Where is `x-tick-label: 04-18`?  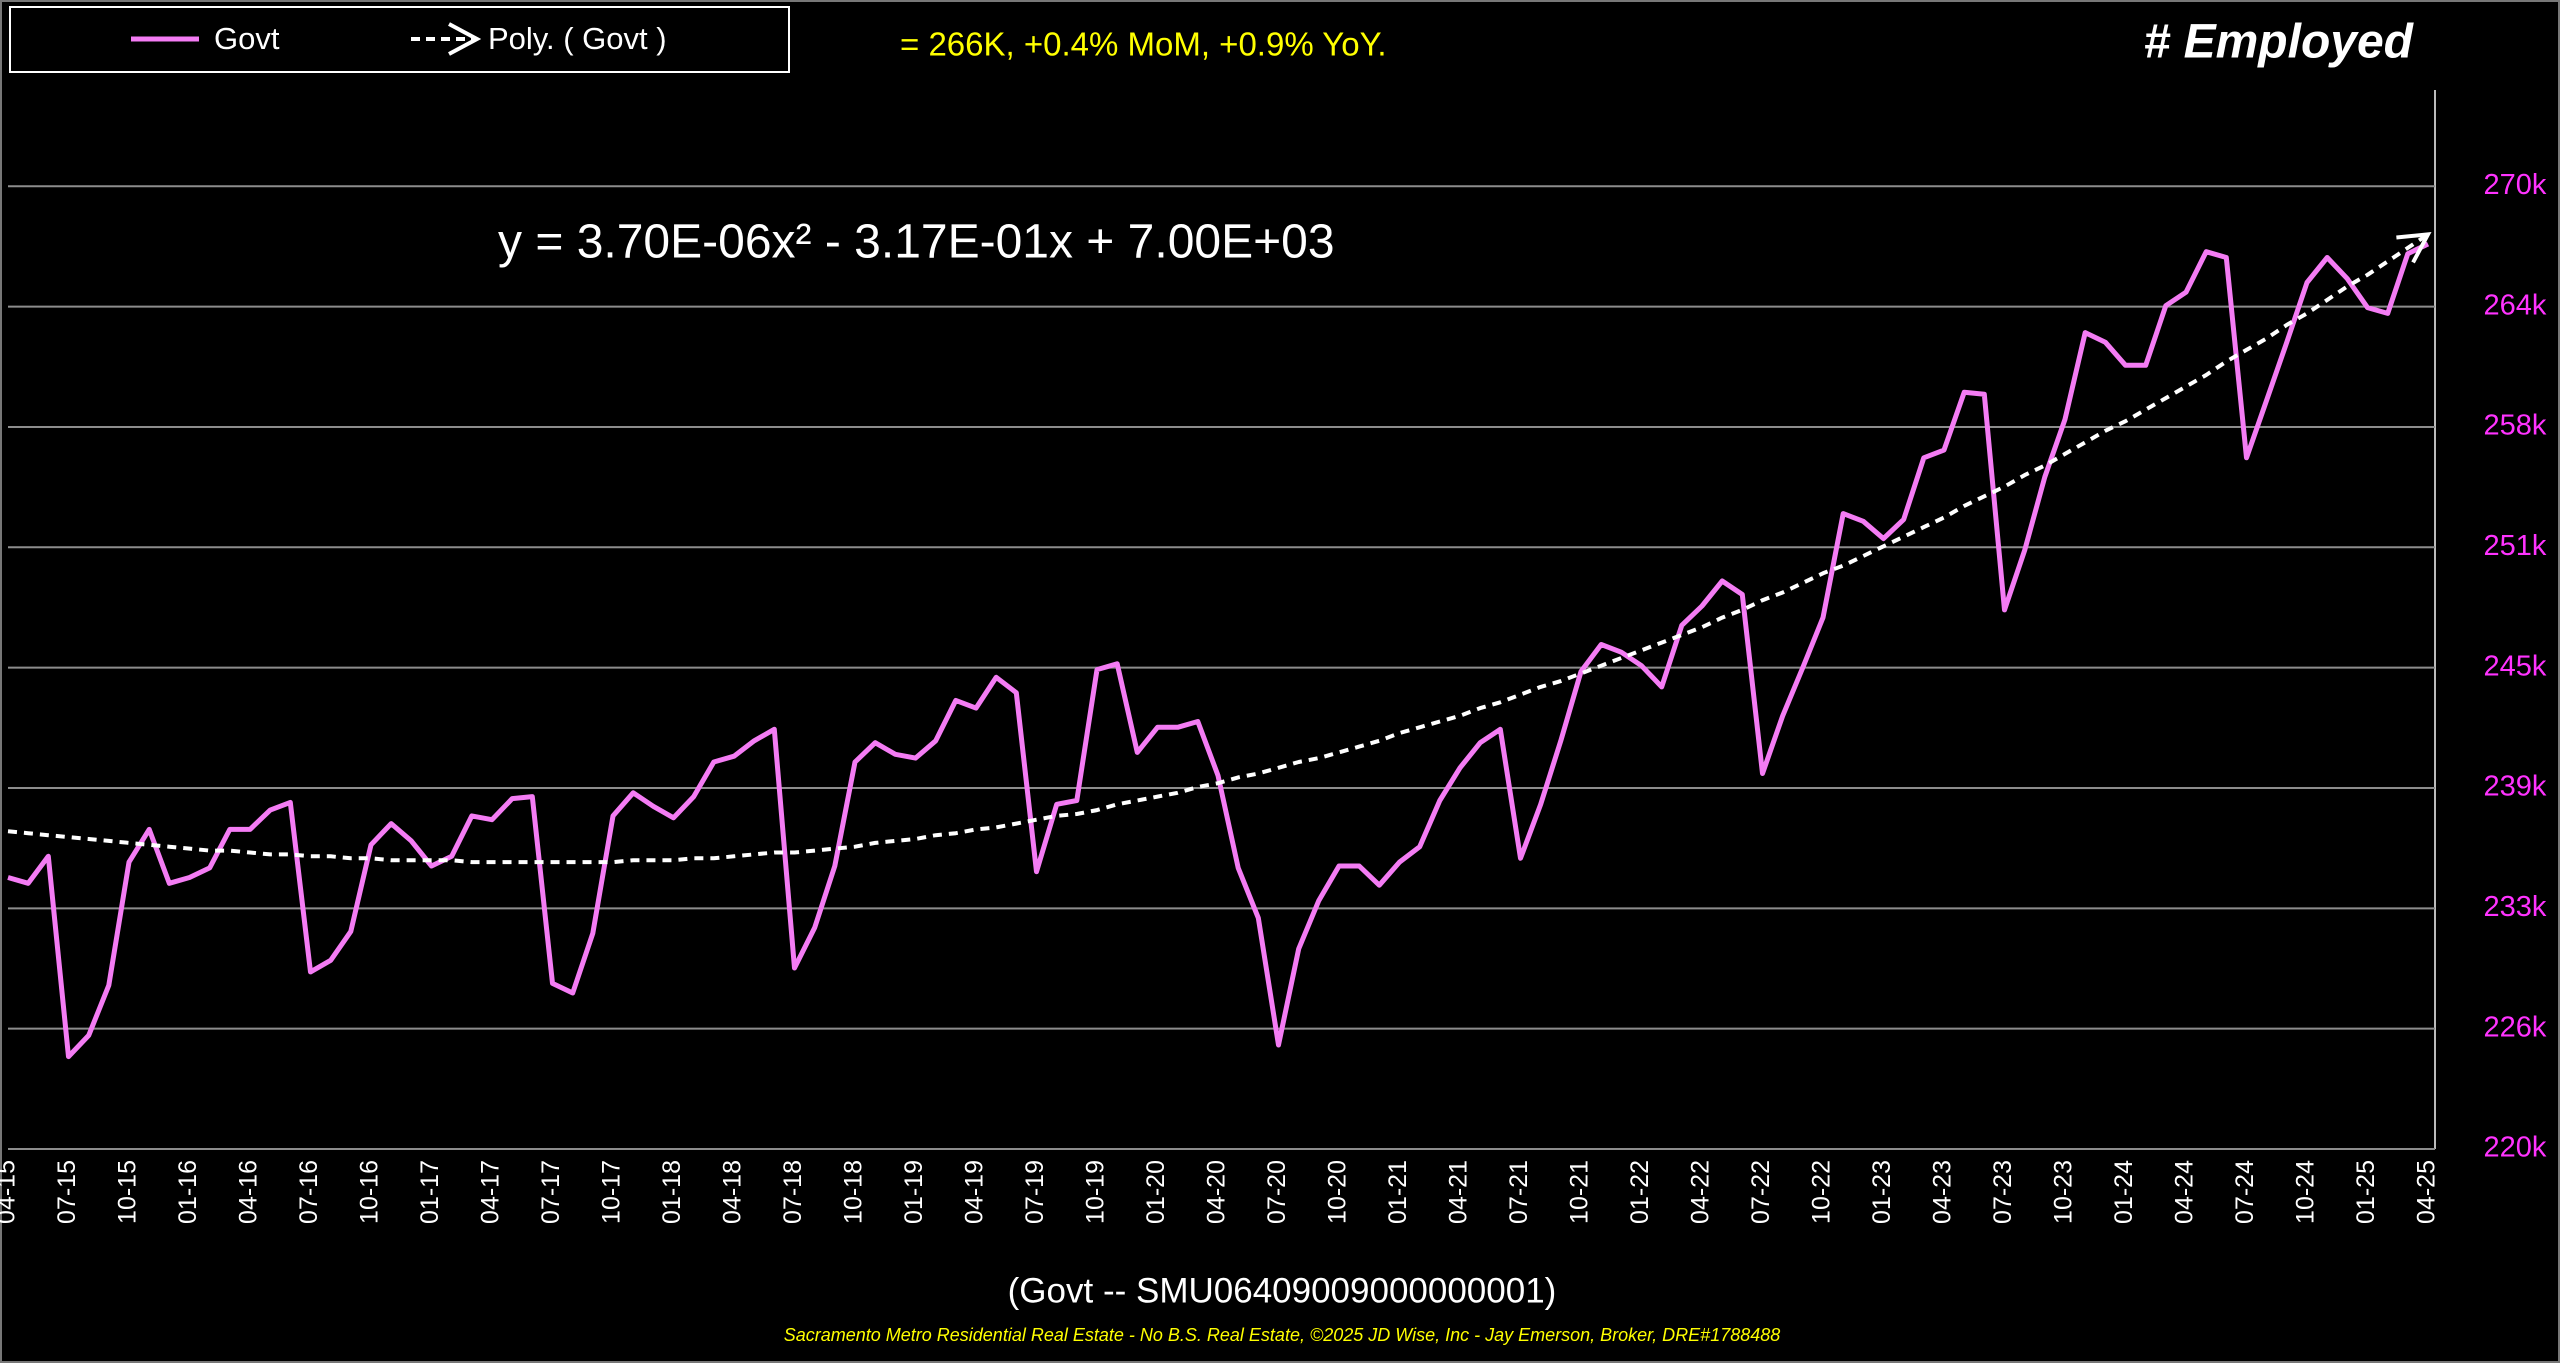
x-tick-label: 04-18 is located at coordinates (733, 1192).